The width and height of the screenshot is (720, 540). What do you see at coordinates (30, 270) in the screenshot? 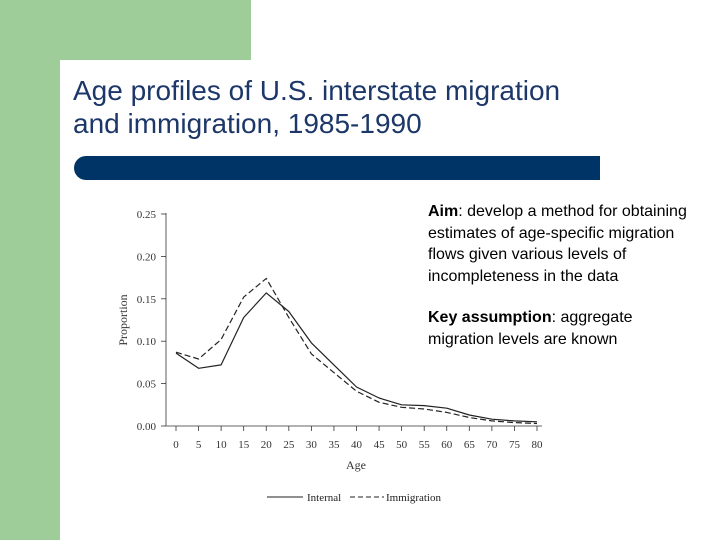
I see `accent-bar-left` at bounding box center [30, 270].